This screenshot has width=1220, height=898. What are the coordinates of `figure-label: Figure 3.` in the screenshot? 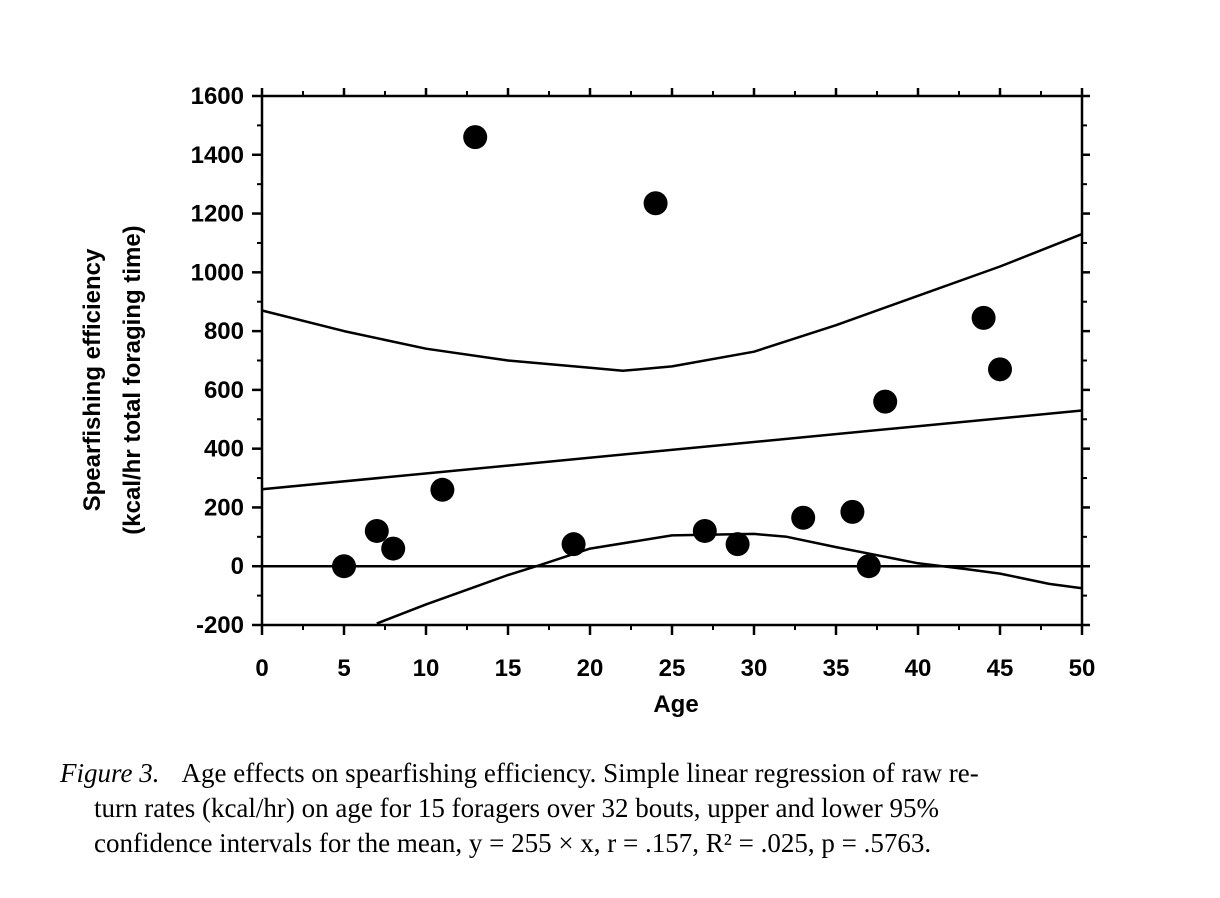 It's located at (110, 773).